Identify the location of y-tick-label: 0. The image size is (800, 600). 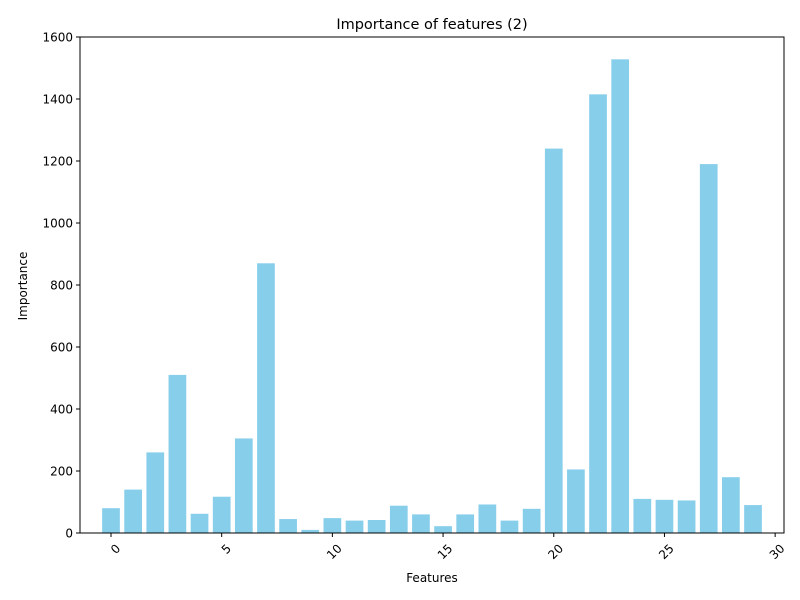
(69, 534).